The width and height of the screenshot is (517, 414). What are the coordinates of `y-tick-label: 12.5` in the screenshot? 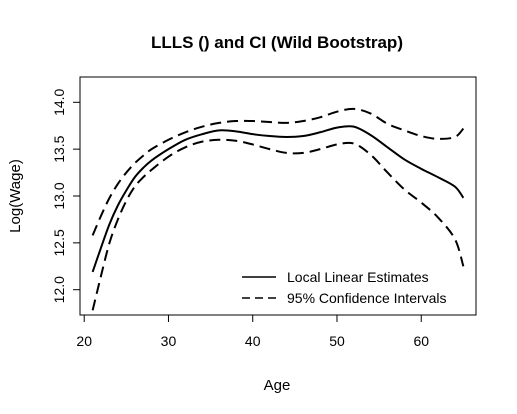 It's located at (59, 242).